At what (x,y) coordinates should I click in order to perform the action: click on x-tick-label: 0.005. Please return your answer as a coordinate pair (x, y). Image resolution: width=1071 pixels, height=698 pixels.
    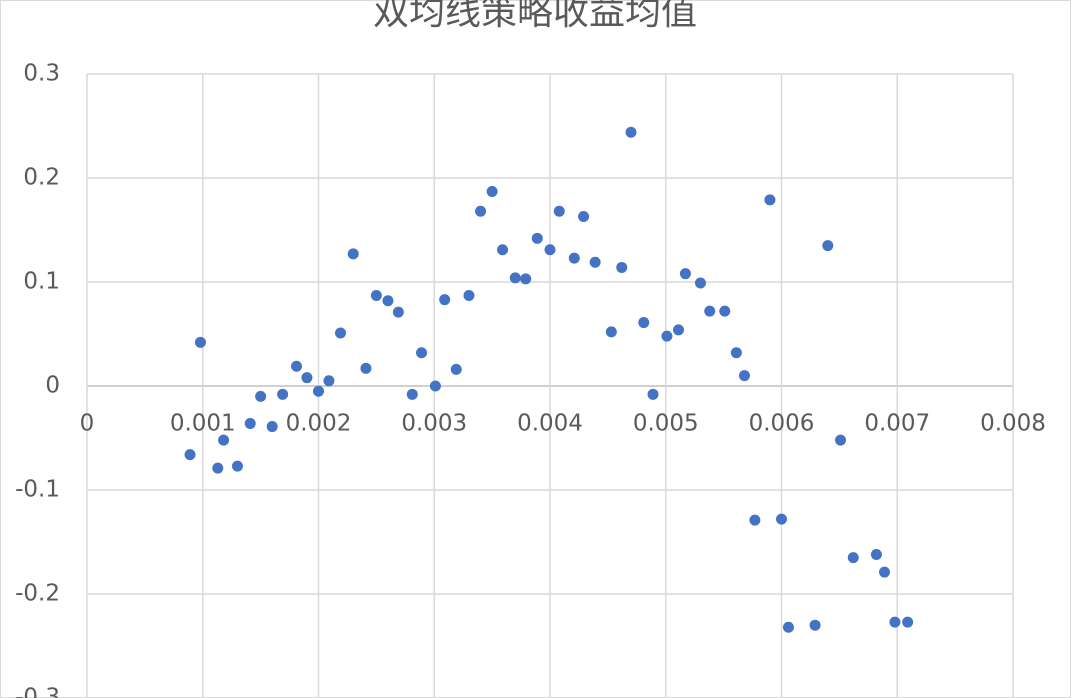
    Looking at the image, I should click on (666, 424).